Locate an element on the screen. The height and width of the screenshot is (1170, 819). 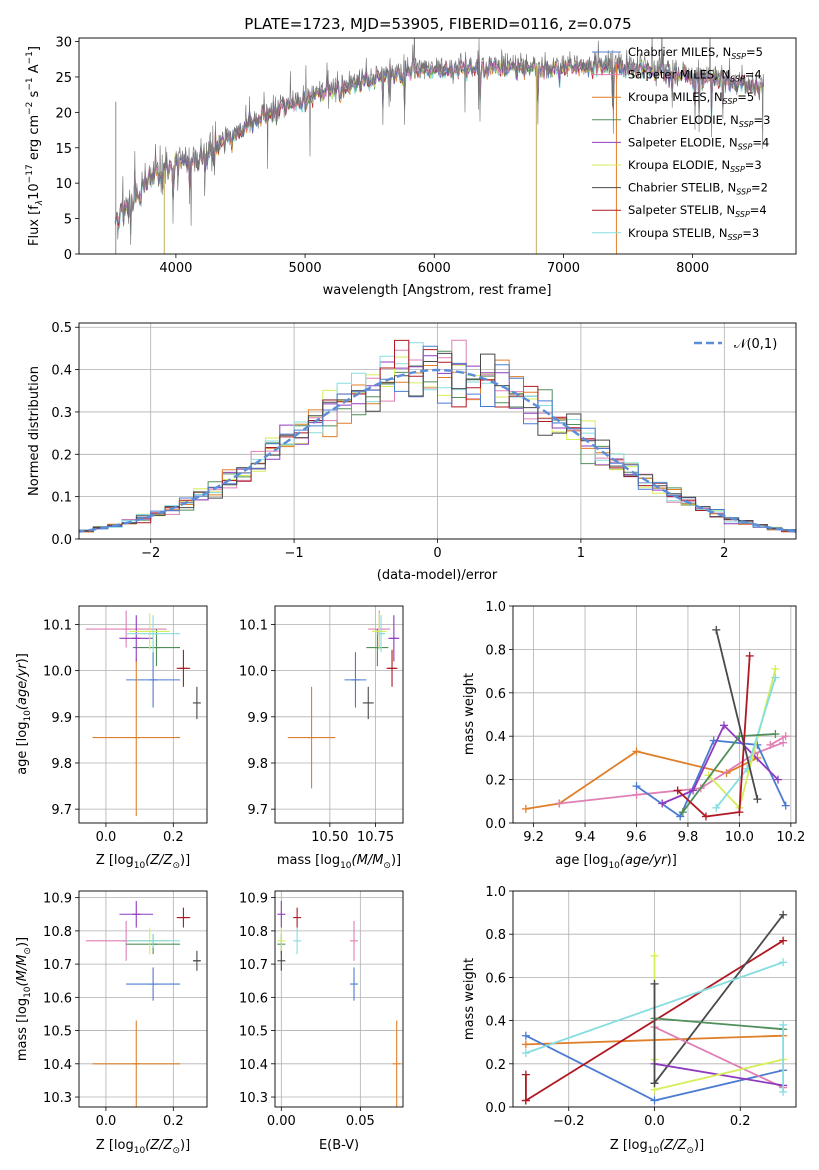
series-line-krou_stelib is located at coordinates (746, 743).